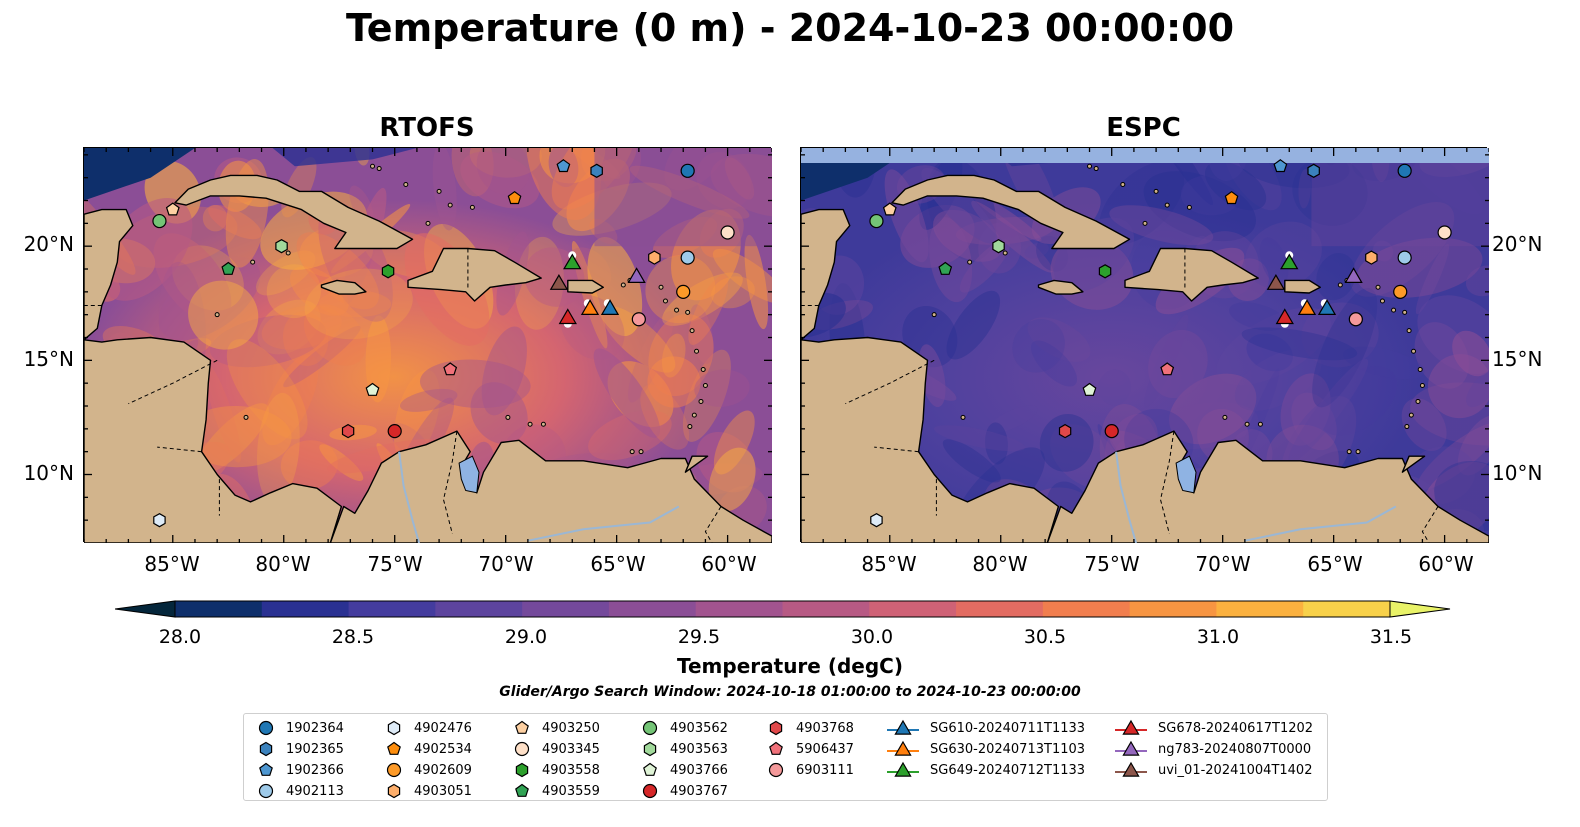 This screenshot has width=1580, height=827. What do you see at coordinates (315, 791) in the screenshot?
I see `legend-label: 4902113` at bounding box center [315, 791].